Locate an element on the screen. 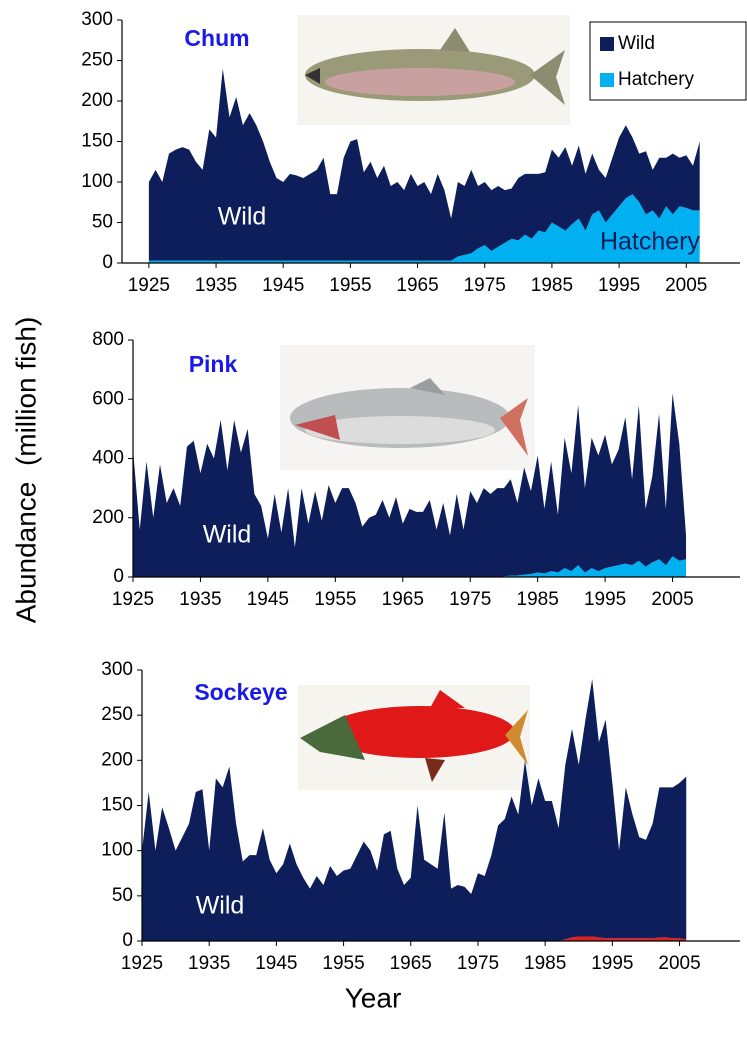 This screenshot has height=1040, width=747. legend-label: Hatchery is located at coordinates (656, 79).